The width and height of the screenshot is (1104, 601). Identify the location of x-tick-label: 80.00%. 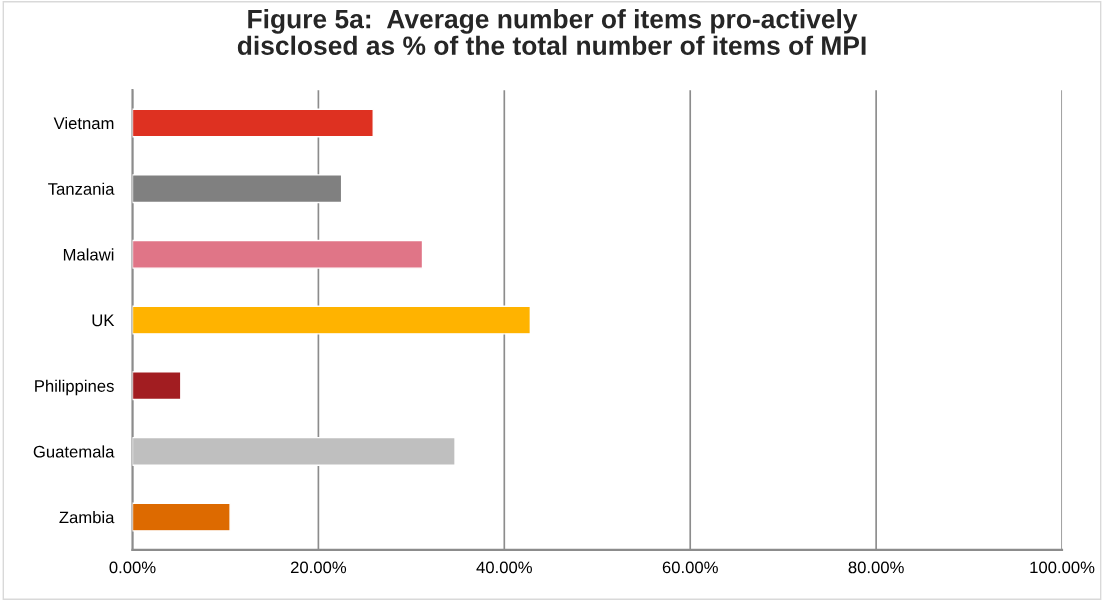
(876, 567).